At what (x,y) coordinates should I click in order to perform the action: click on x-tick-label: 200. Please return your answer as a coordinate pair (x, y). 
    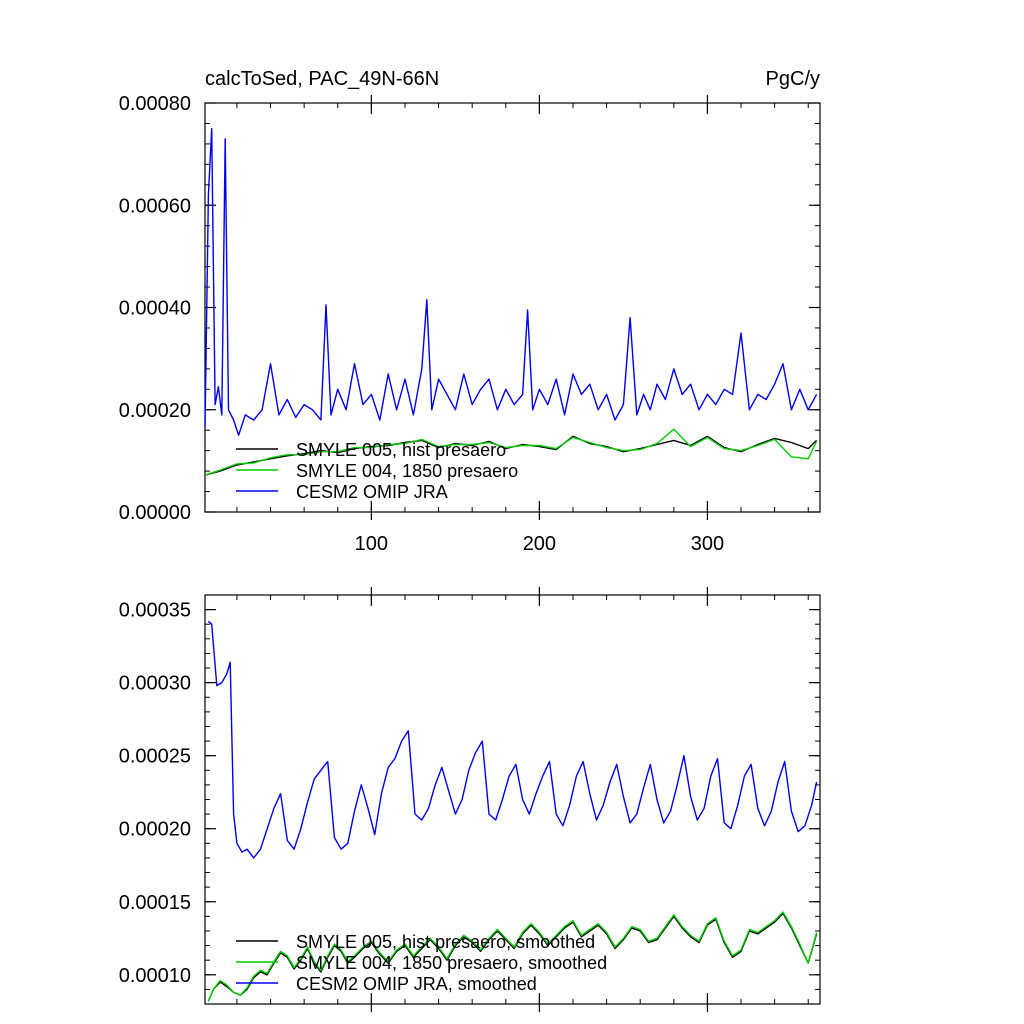
    Looking at the image, I should click on (539, 544).